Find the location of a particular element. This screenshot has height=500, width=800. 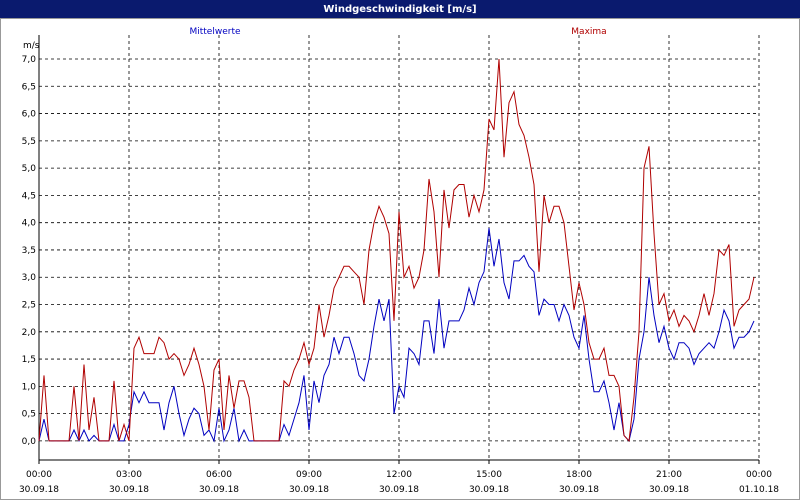

y-tick-label: 0,5 is located at coordinates (29, 415).